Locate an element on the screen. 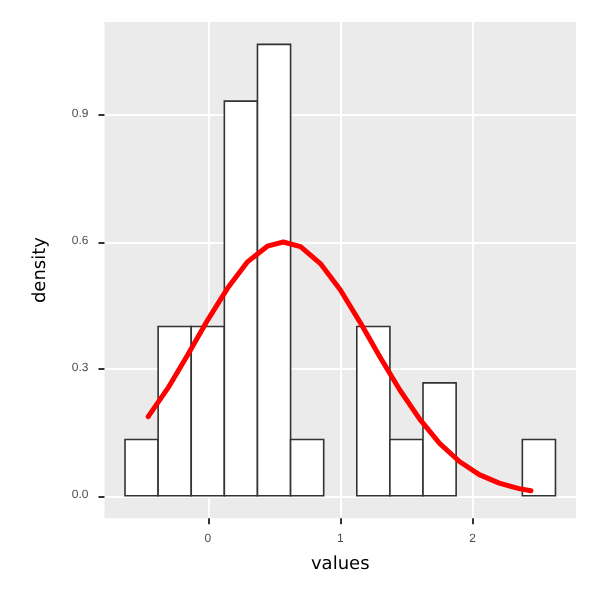 This screenshot has width=600, height=600. y-axis-title: density is located at coordinates (41, 269).